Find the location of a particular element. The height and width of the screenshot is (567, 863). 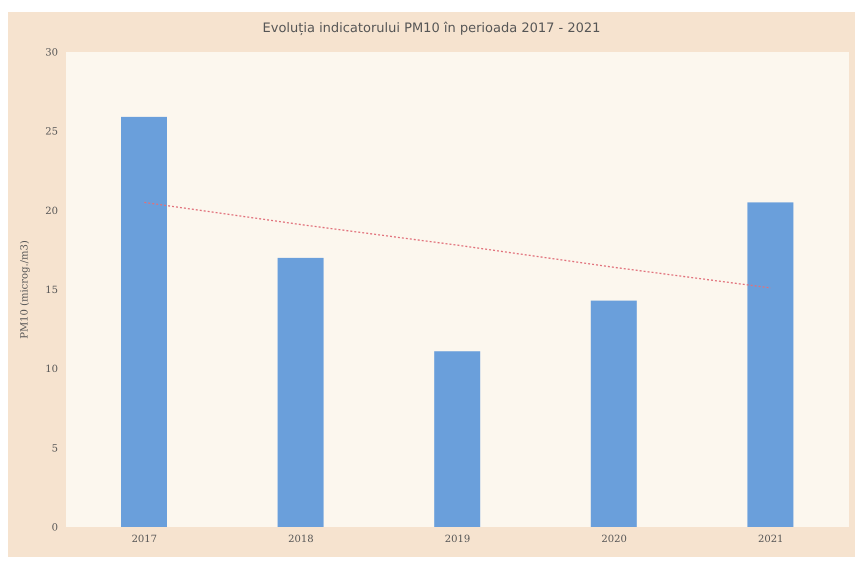

x-tick-label: 2017 is located at coordinates (145, 540).